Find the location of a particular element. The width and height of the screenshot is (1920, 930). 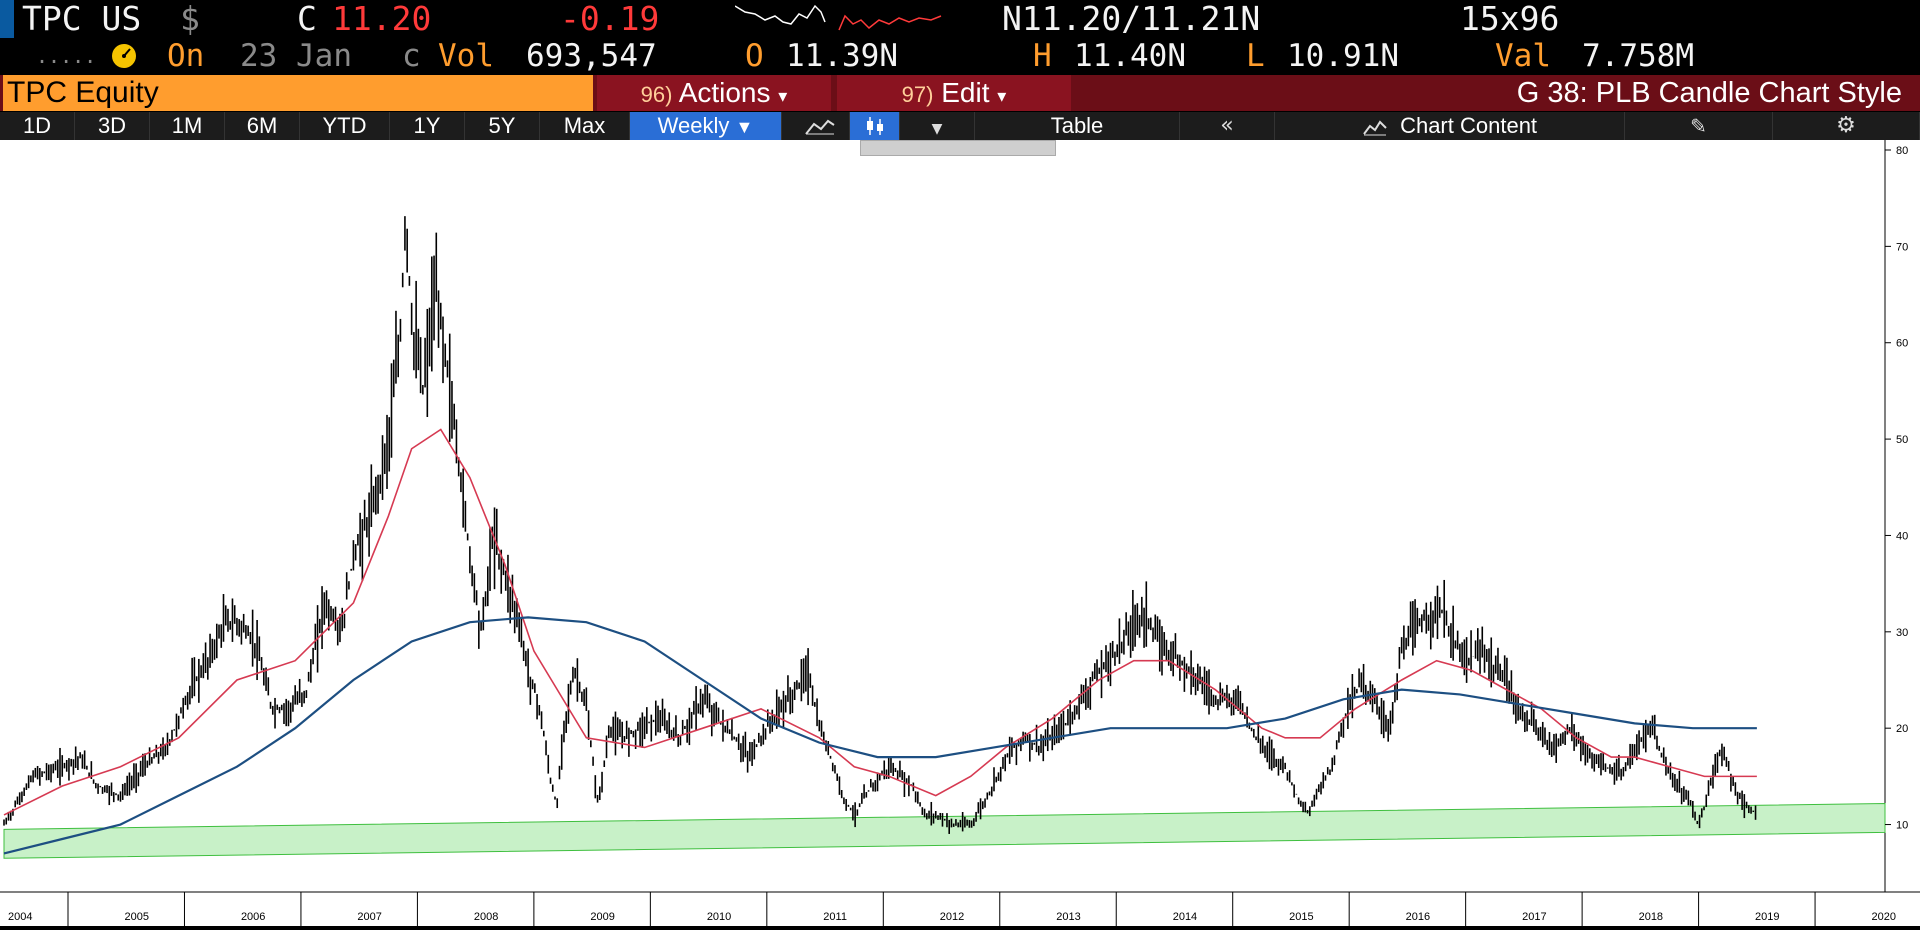

x-tick-label: 2013 is located at coordinates (1068, 917).